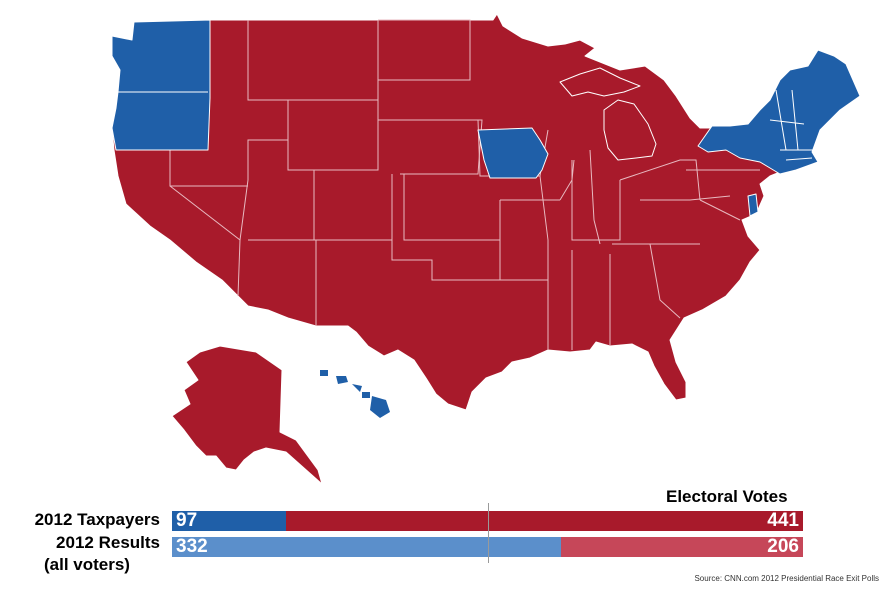 The image size is (887, 600). What do you see at coordinates (783, 520) in the screenshot?
I see `taxpayers-rep-value: 441` at bounding box center [783, 520].